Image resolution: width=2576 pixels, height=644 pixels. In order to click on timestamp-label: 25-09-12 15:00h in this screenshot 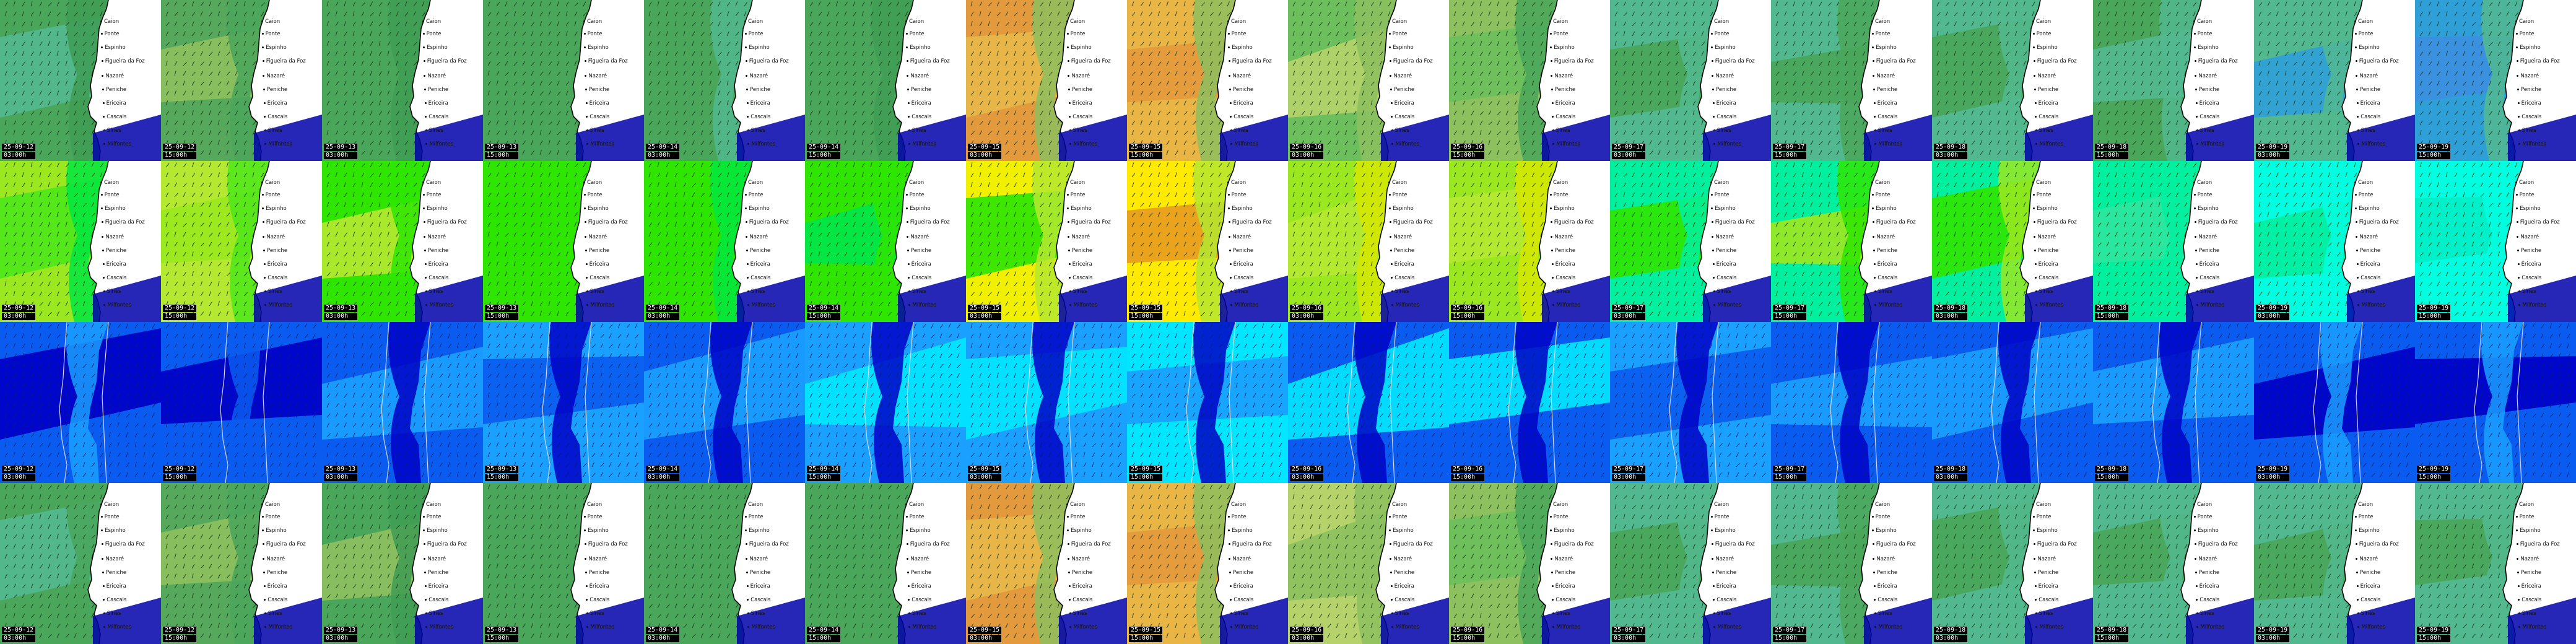, I will do `click(180, 151)`.